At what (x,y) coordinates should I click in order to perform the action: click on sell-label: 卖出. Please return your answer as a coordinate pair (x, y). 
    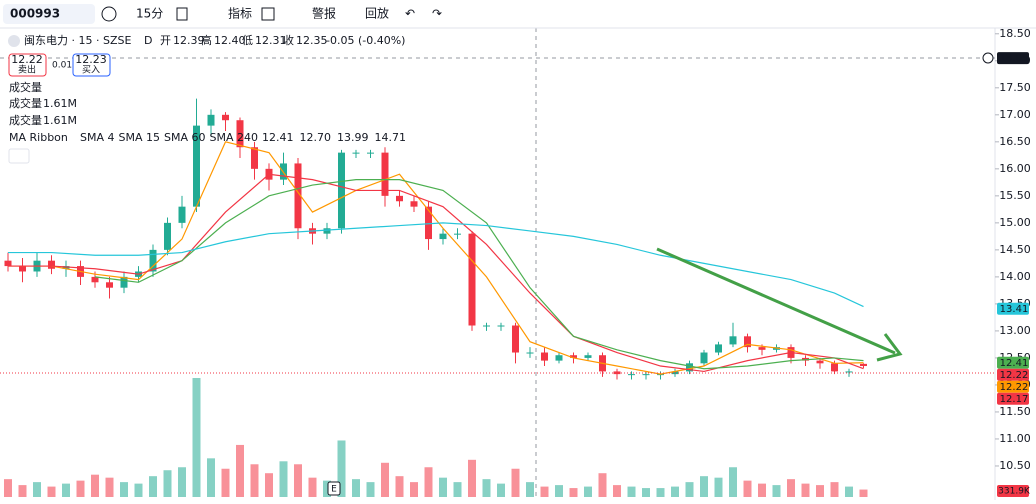
    Looking at the image, I should click on (27, 70).